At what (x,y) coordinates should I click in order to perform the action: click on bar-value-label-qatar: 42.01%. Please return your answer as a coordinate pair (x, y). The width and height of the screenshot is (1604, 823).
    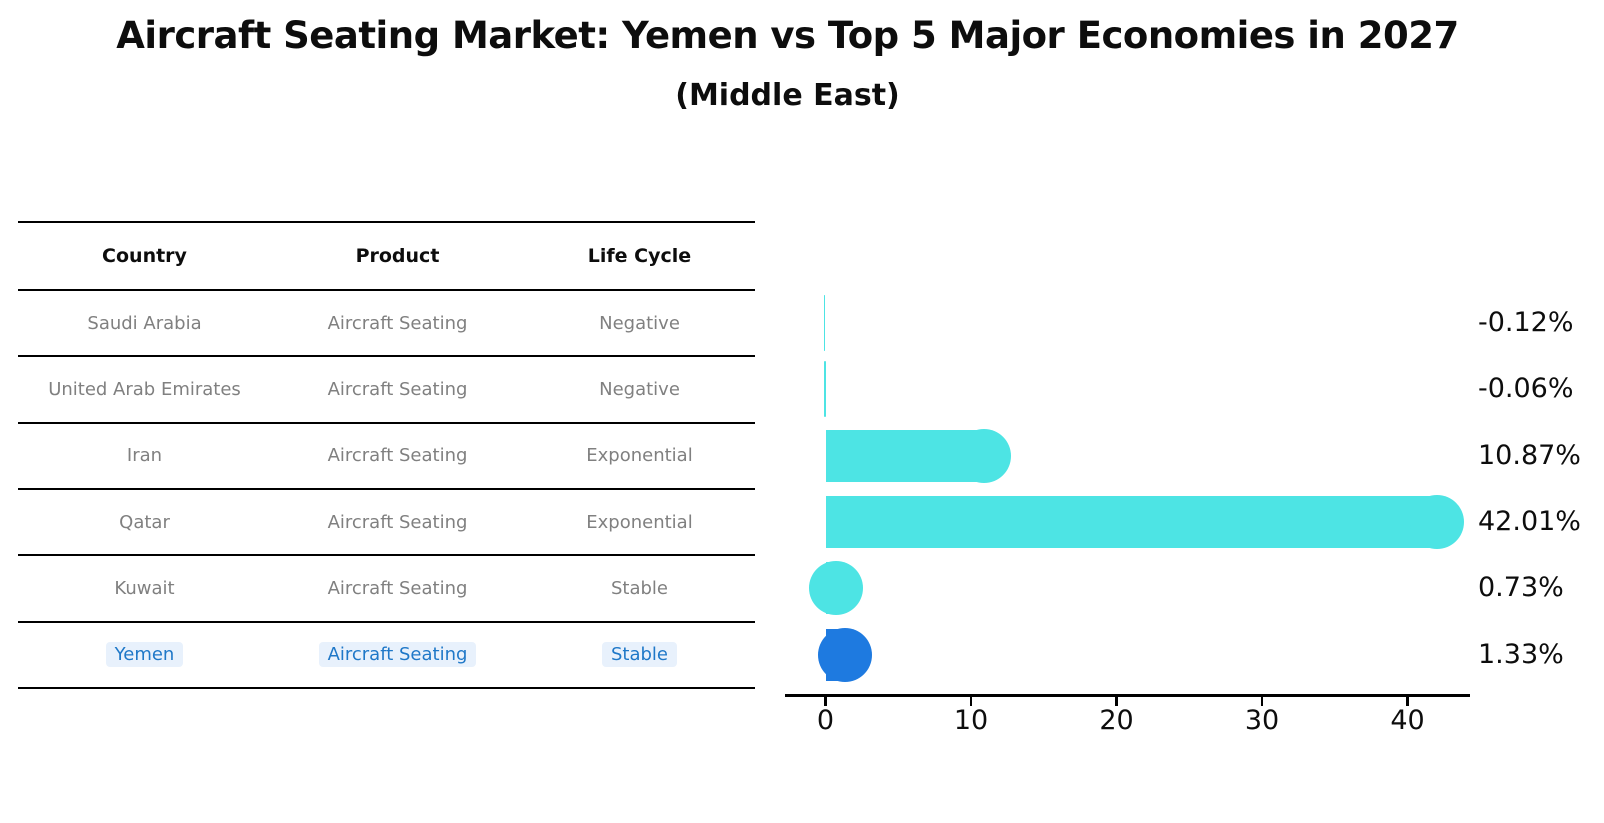
    Looking at the image, I should click on (1529, 522).